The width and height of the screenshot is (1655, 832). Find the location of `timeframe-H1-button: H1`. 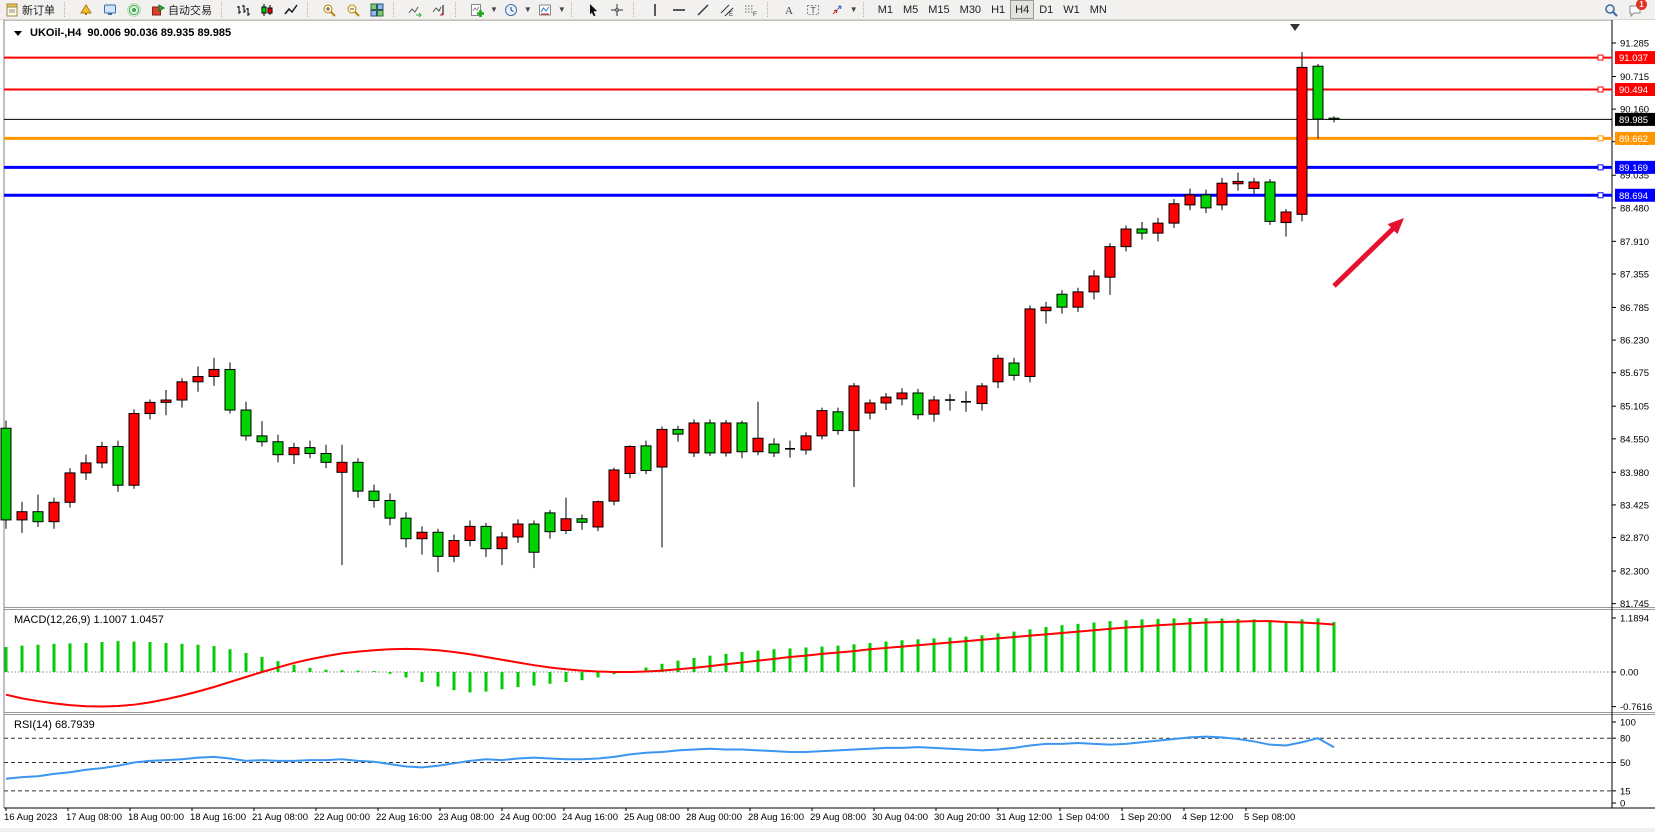

timeframe-H1-button: H1 is located at coordinates (998, 9).